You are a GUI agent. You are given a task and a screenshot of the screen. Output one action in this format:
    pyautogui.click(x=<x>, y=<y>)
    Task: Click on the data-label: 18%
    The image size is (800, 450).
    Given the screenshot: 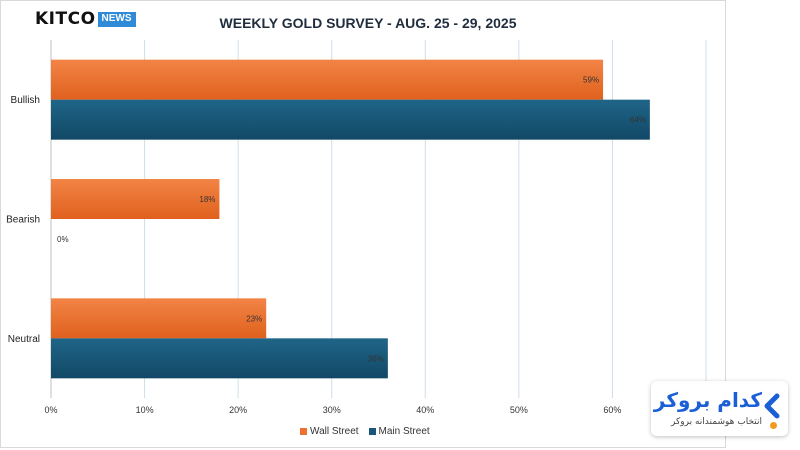 What is the action you would take?
    pyautogui.click(x=207, y=199)
    